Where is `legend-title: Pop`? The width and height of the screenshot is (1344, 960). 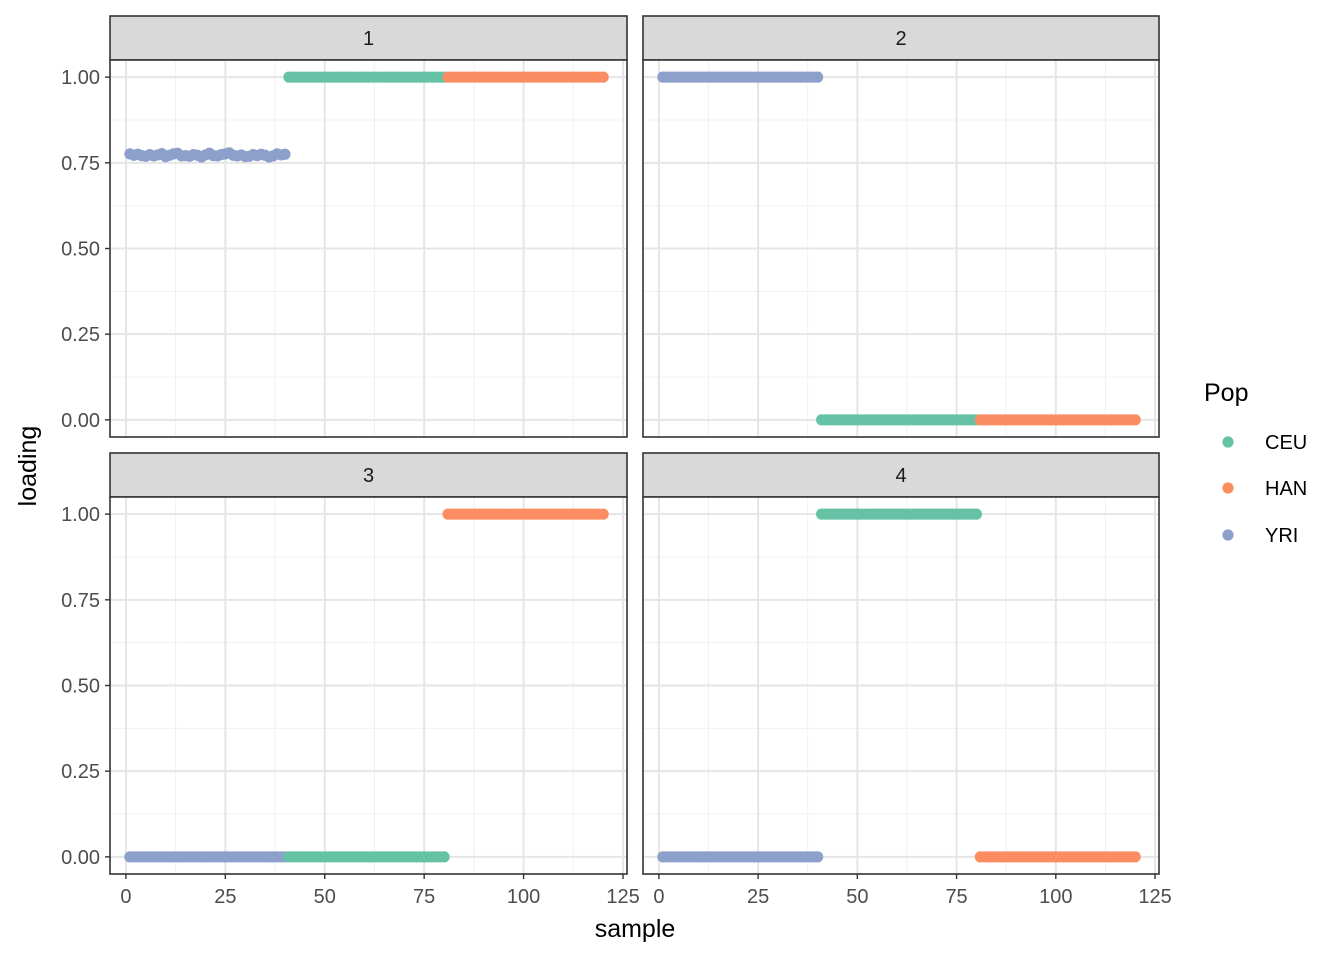
legend-title: Pop is located at coordinates (1226, 393).